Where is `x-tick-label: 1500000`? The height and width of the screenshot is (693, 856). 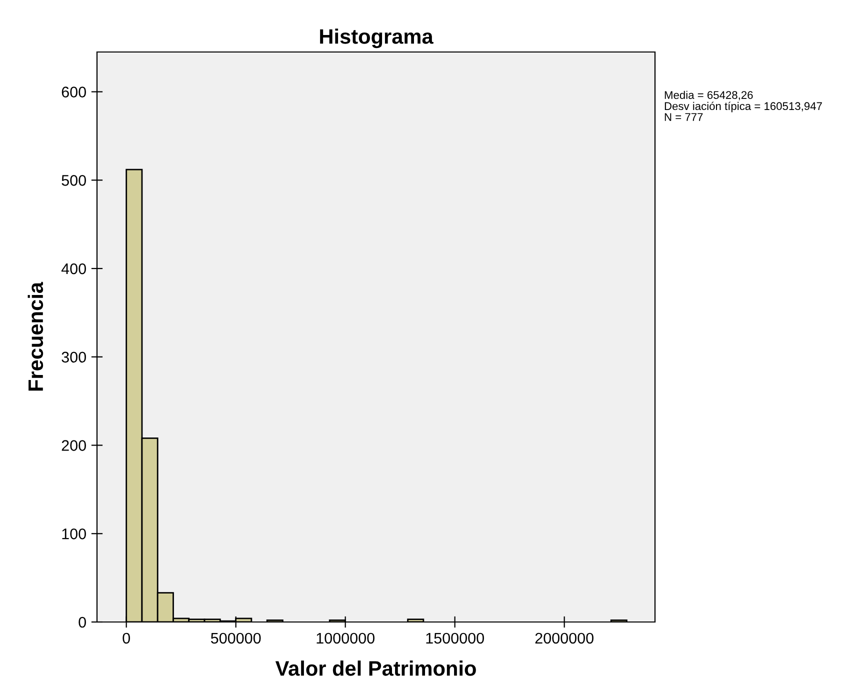 x-tick-label: 1500000 is located at coordinates (455, 638).